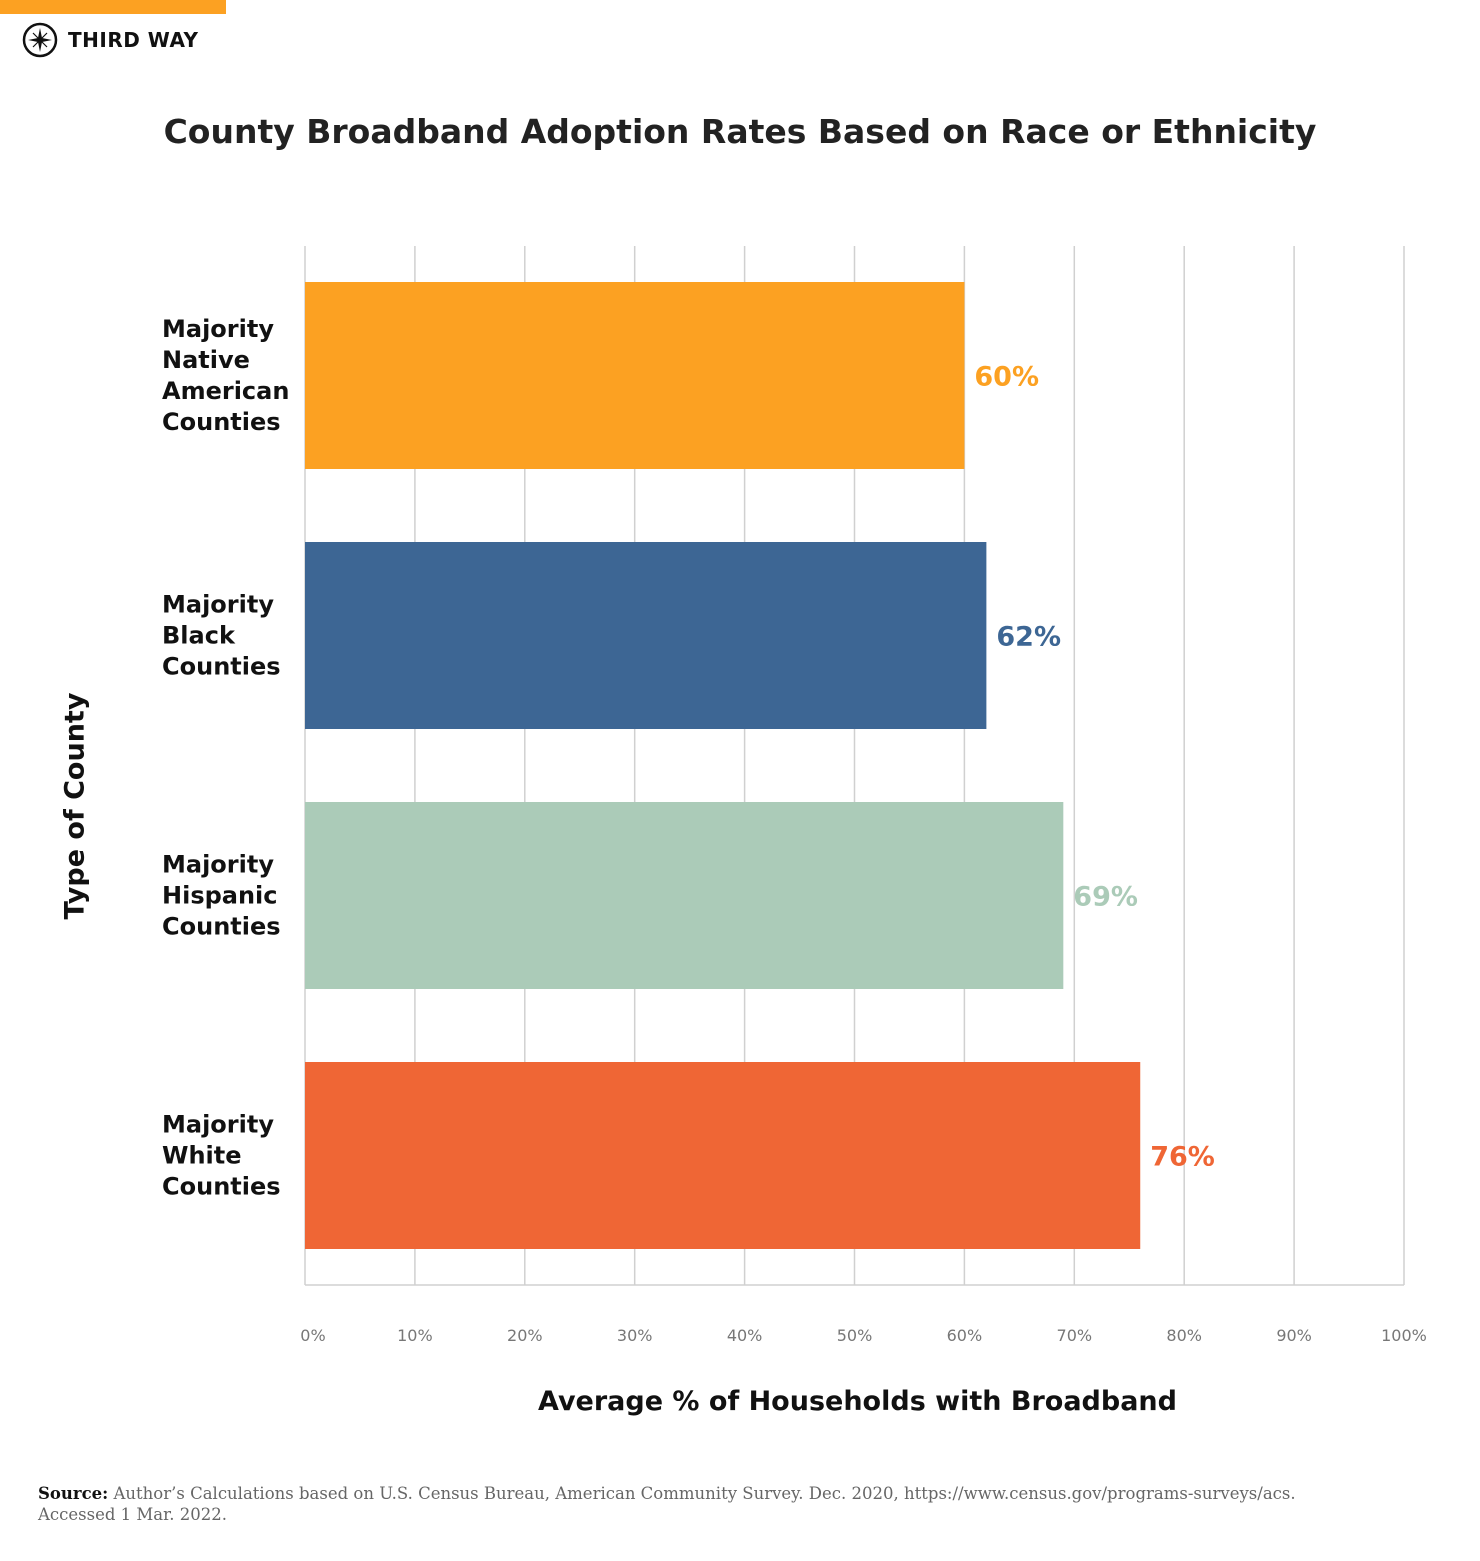 The height and width of the screenshot is (1561, 1480). Describe the element at coordinates (1028, 637) in the screenshot. I see `data-label: 62%` at that location.